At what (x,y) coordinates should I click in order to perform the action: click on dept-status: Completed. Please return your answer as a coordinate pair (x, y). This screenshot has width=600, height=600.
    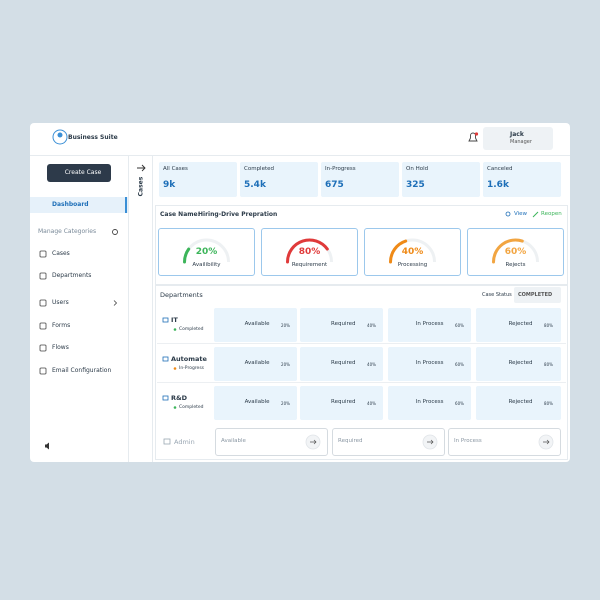
    Looking at the image, I should click on (191, 407).